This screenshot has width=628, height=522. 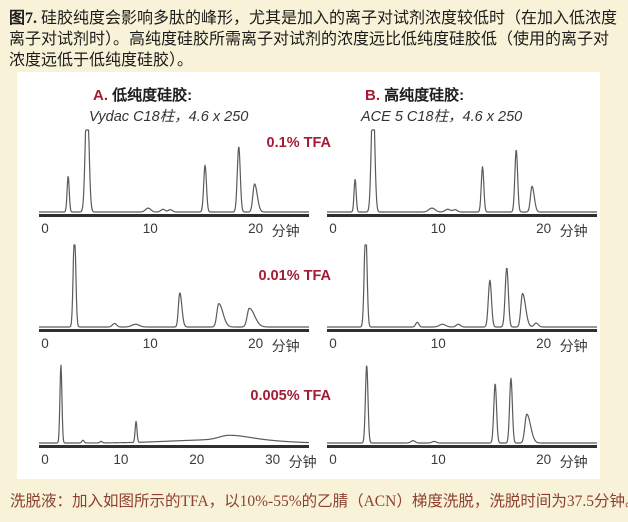 What do you see at coordinates (23, 18) in the screenshot?
I see `figure-number: 图7.` at bounding box center [23, 18].